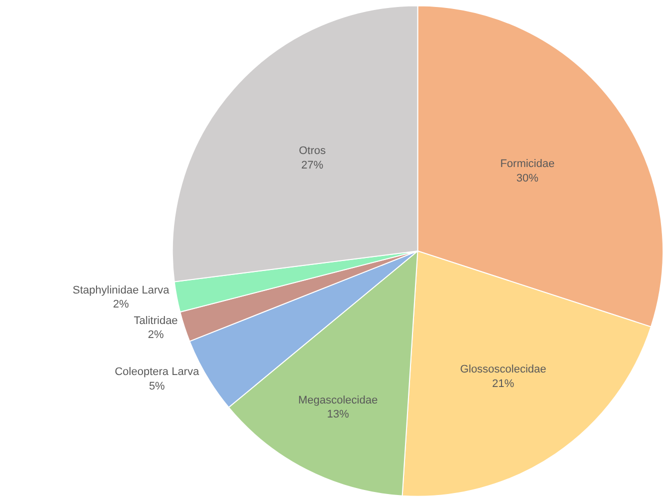 The width and height of the screenshot is (663, 502). What do you see at coordinates (503, 370) in the screenshot?
I see `slice-label: Glossoscolecidae` at bounding box center [503, 370].